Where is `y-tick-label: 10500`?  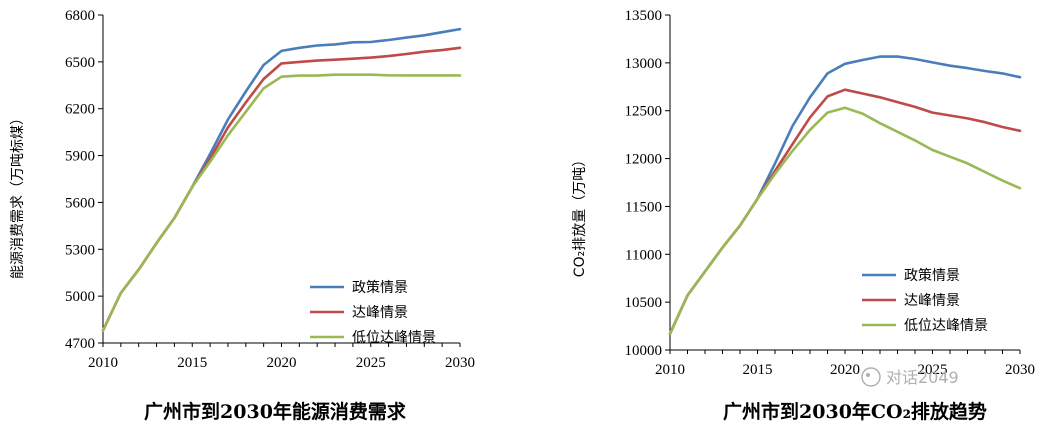 y-tick-label: 10500 is located at coordinates (644, 303).